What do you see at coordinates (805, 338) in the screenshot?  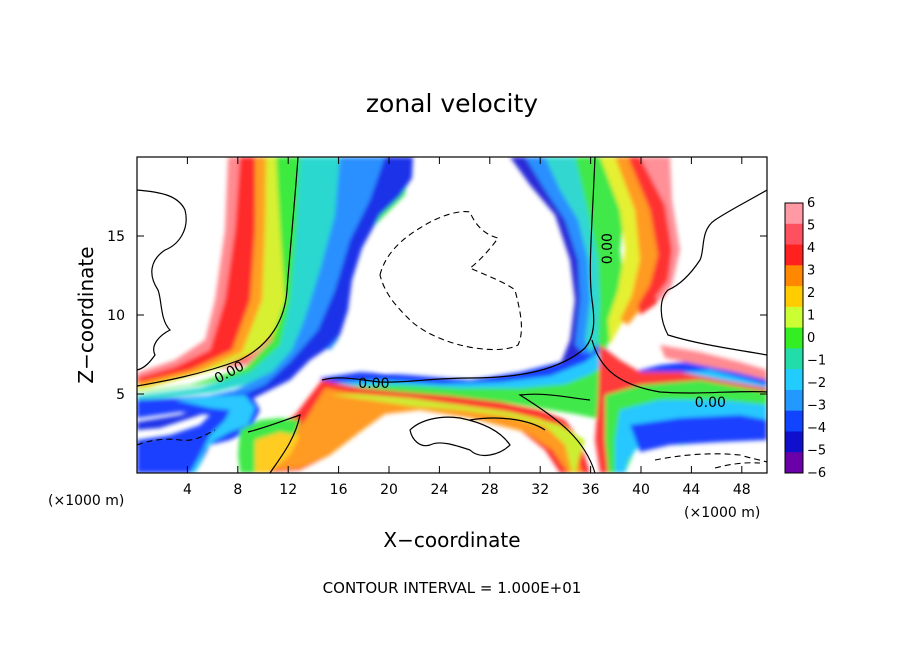 I see `colorbar: 6 5 4 3 2 1 0 −1 −2 −3 −4 −5 −6` at bounding box center [805, 338].